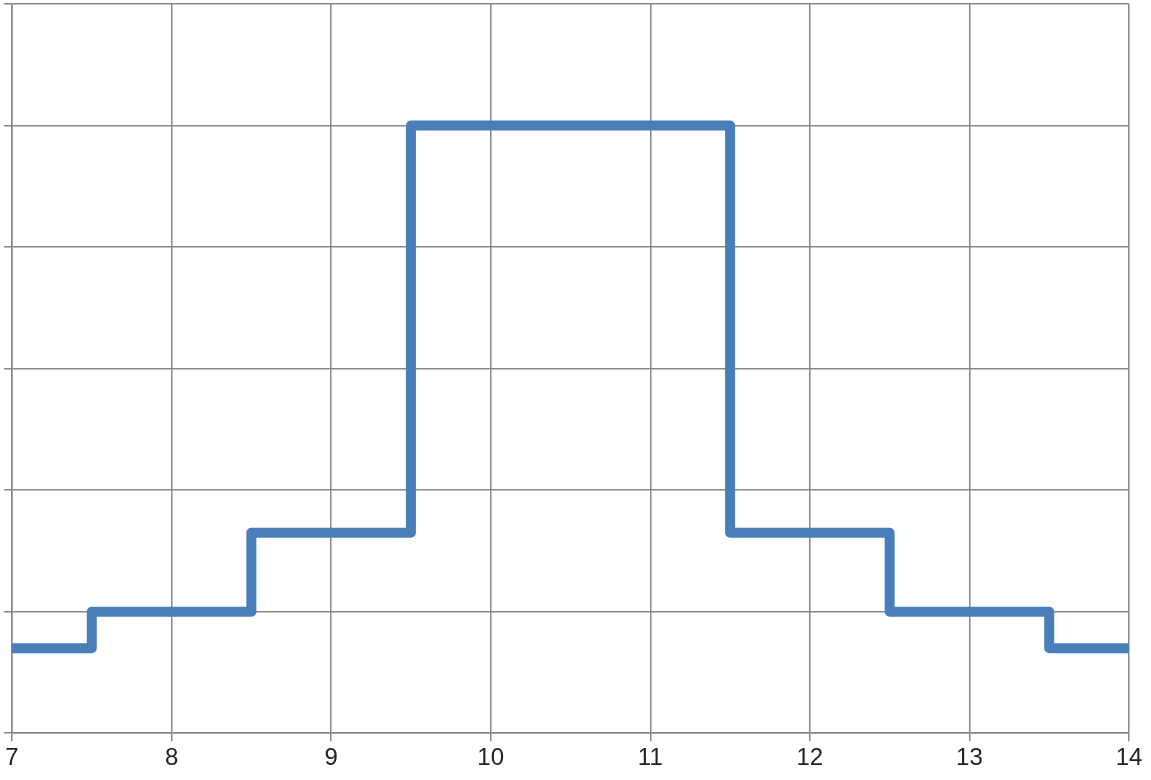 This screenshot has width=1151, height=780. Describe the element at coordinates (491, 757) in the screenshot. I see `x-tick-label: 10` at that location.